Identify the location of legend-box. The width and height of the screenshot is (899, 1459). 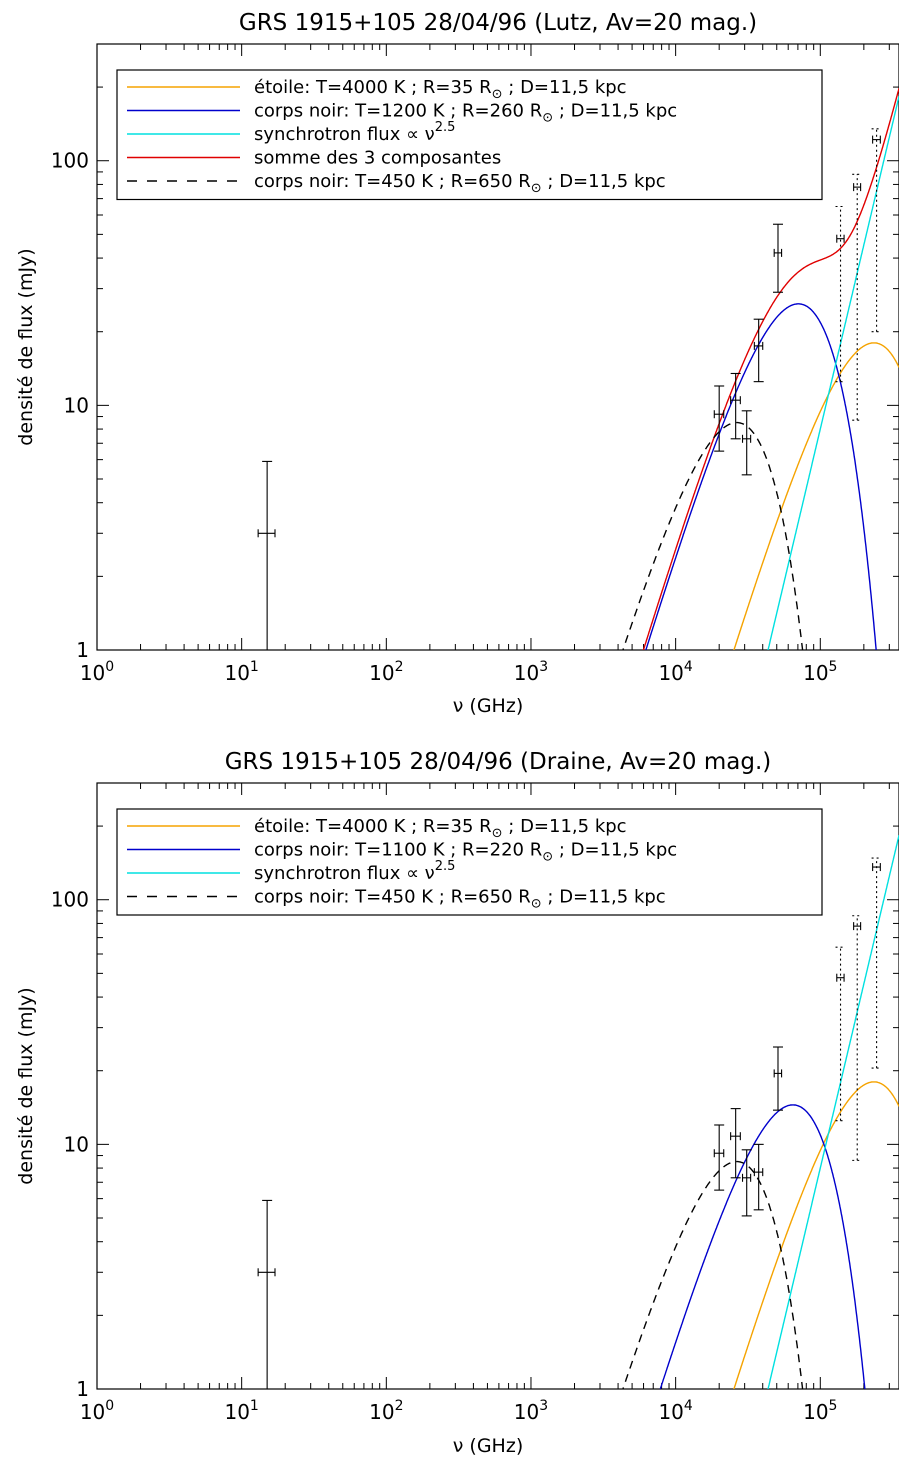
(469, 135).